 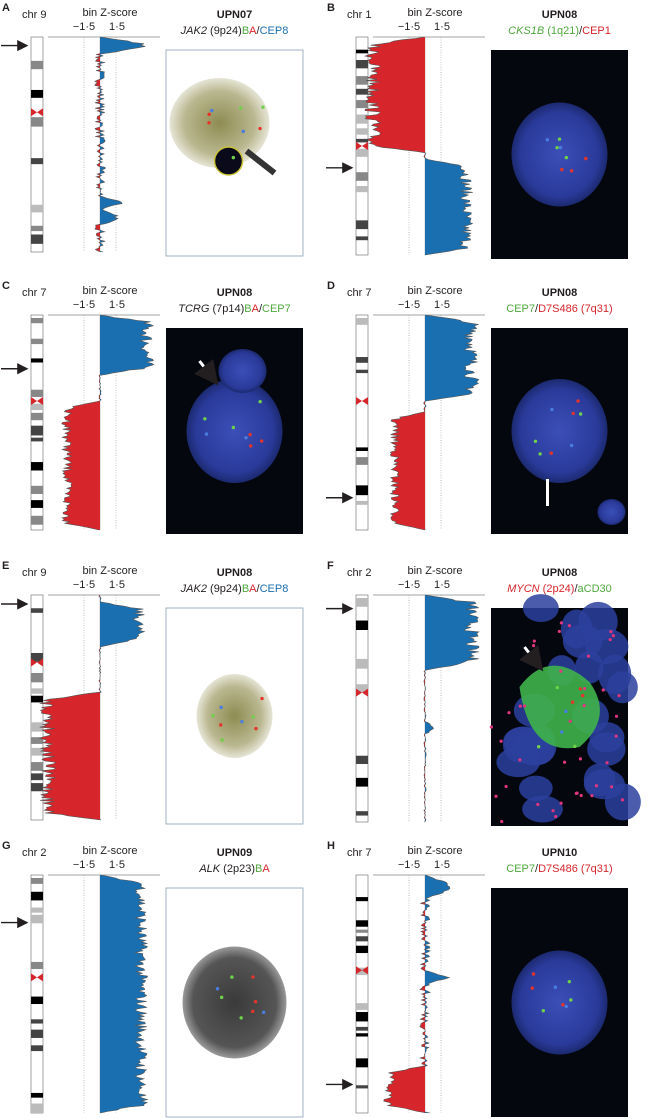 What do you see at coordinates (575, 309) in the screenshot?
I see `probe-part: D7S486 (7q31)` at bounding box center [575, 309].